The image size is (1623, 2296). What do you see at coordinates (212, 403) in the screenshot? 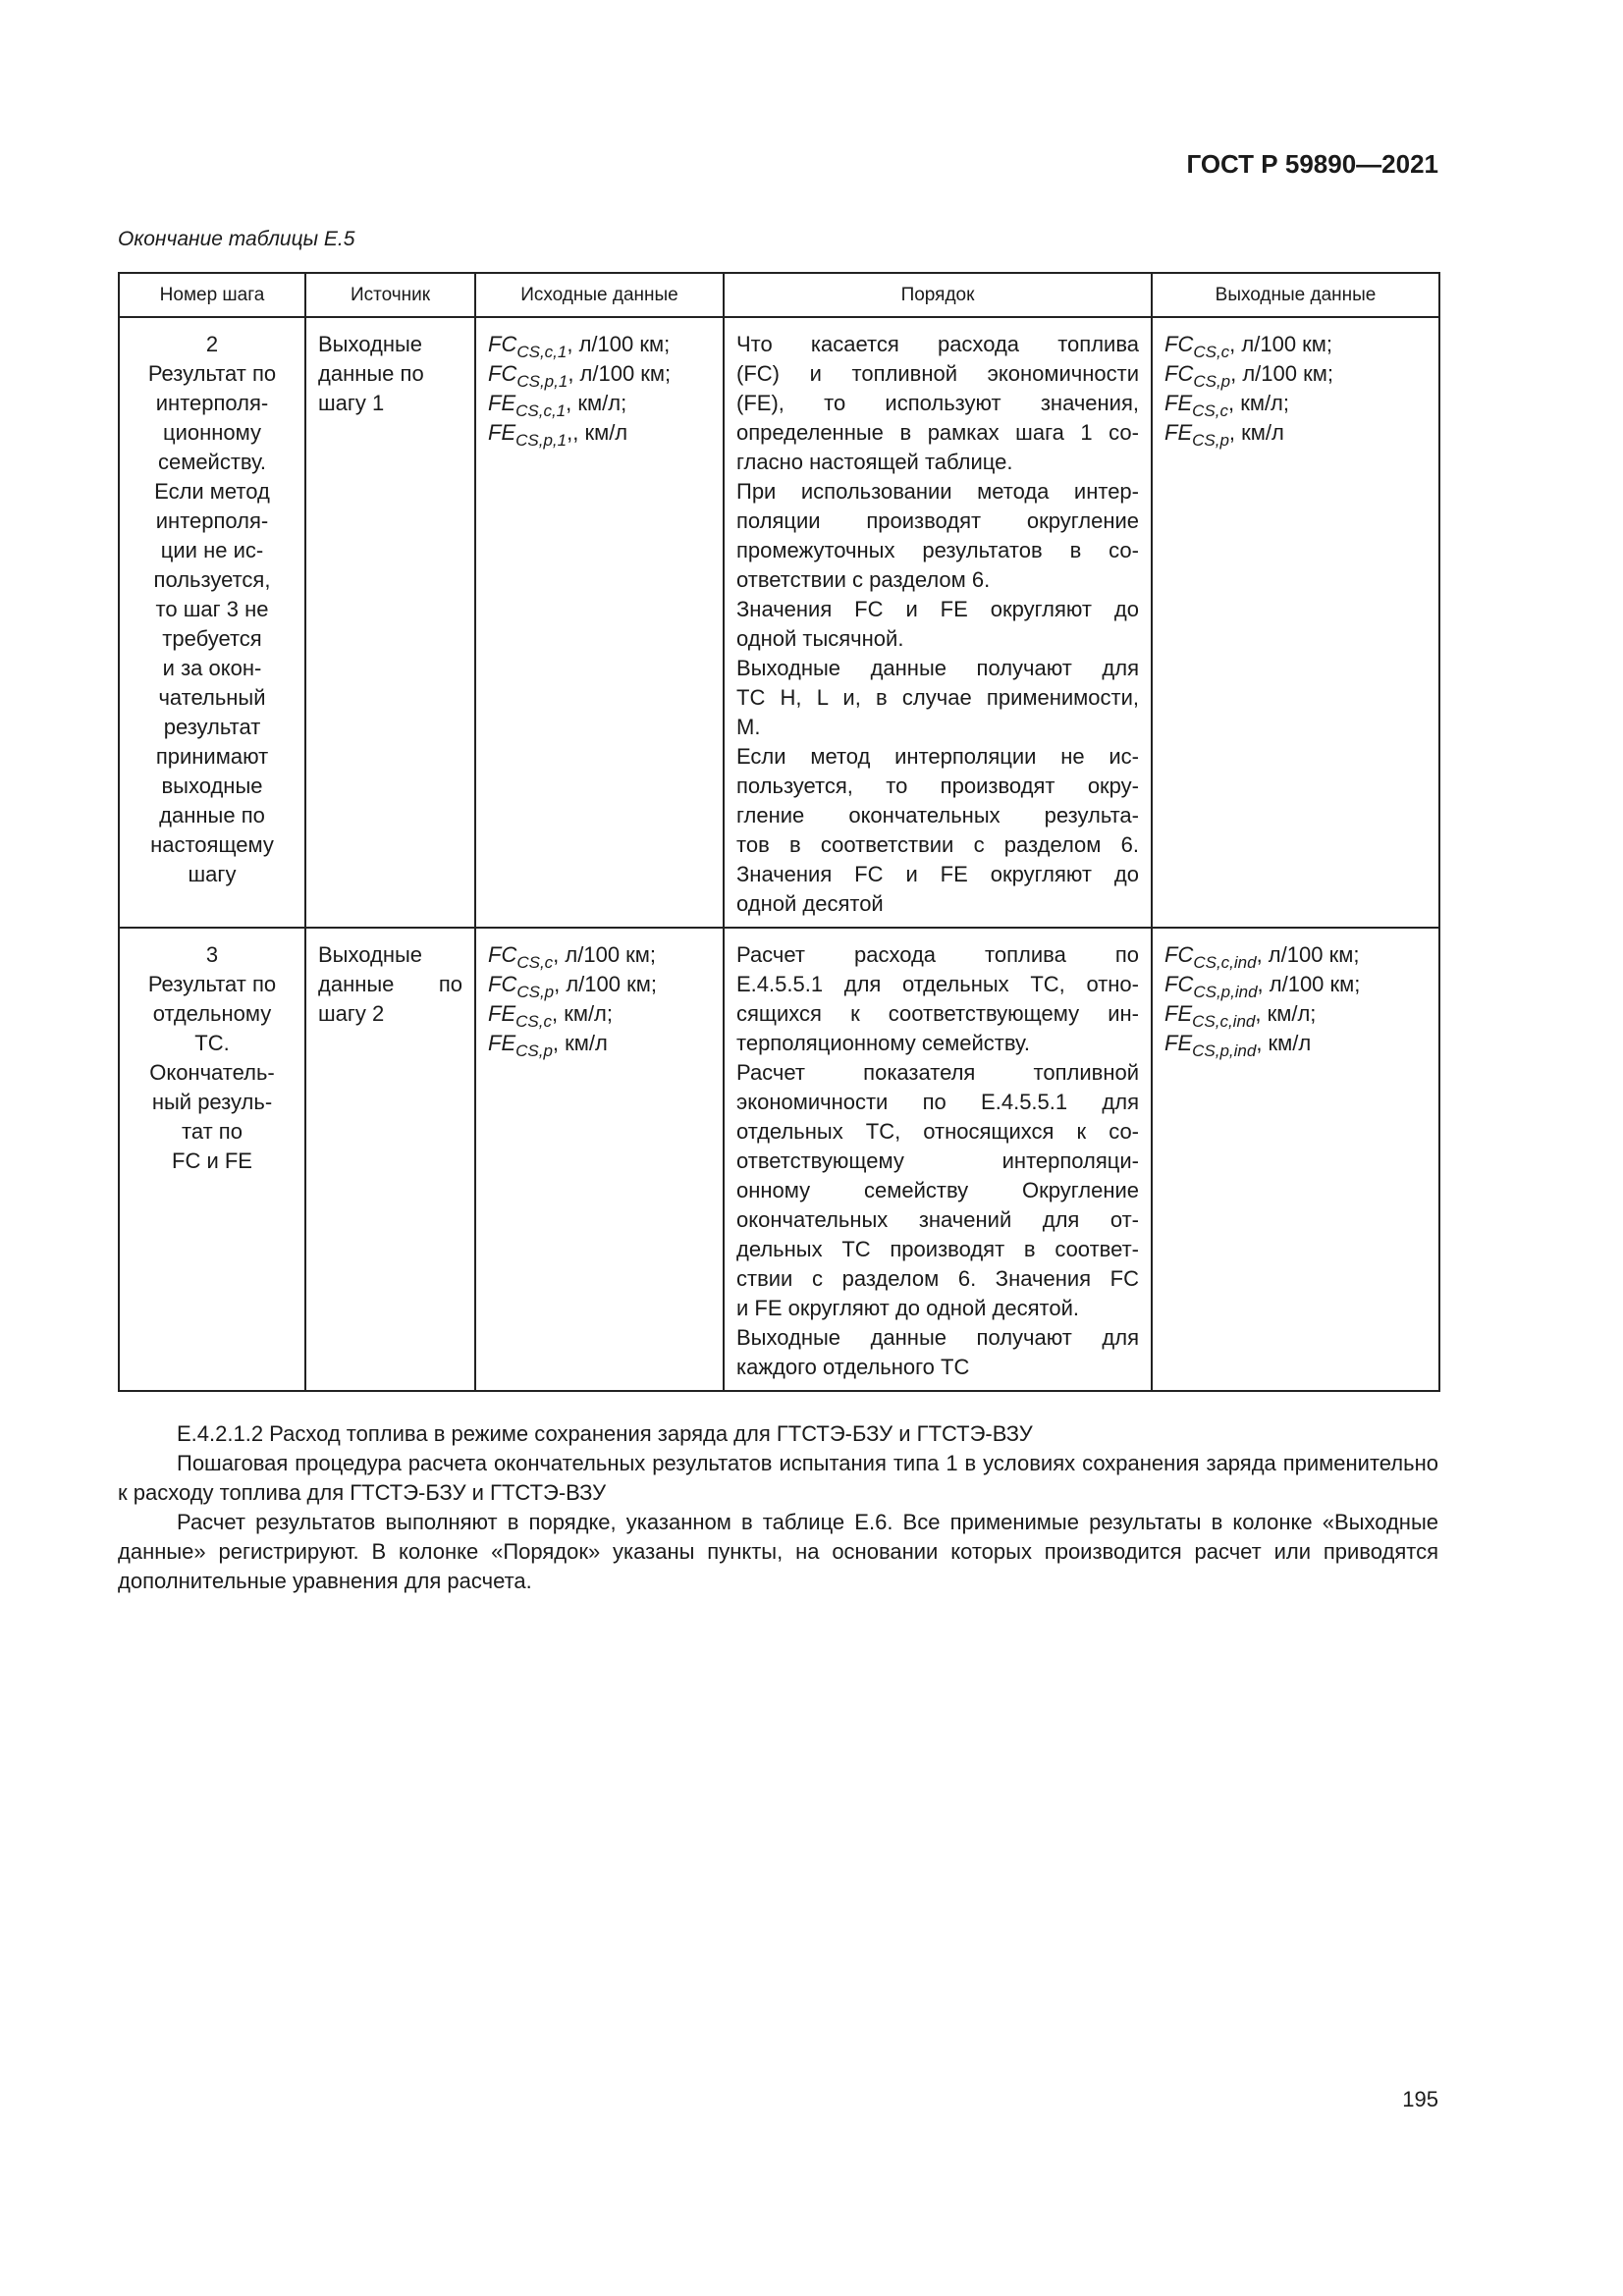
I see `step-line: интерполя-` at bounding box center [212, 403].